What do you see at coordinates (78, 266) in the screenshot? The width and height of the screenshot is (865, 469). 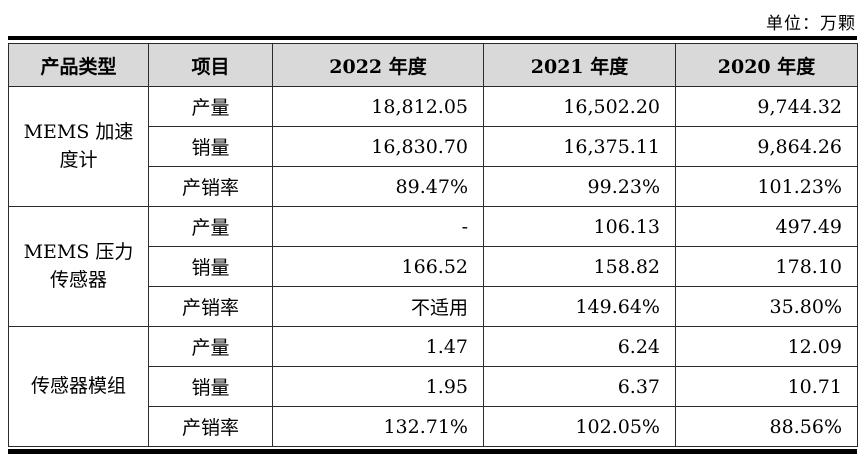 I see `product-cell: MEMS 压力传感器` at bounding box center [78, 266].